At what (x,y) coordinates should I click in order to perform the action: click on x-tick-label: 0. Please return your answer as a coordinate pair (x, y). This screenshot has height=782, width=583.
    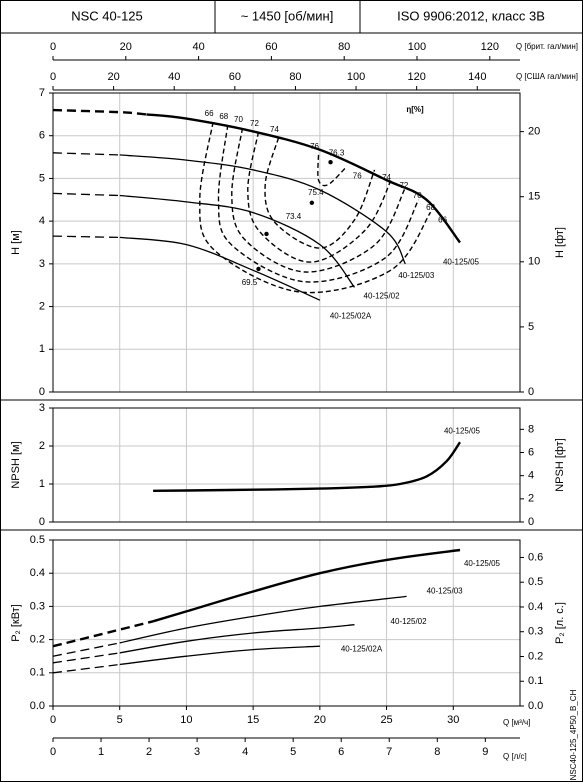
    Looking at the image, I should click on (53, 720).